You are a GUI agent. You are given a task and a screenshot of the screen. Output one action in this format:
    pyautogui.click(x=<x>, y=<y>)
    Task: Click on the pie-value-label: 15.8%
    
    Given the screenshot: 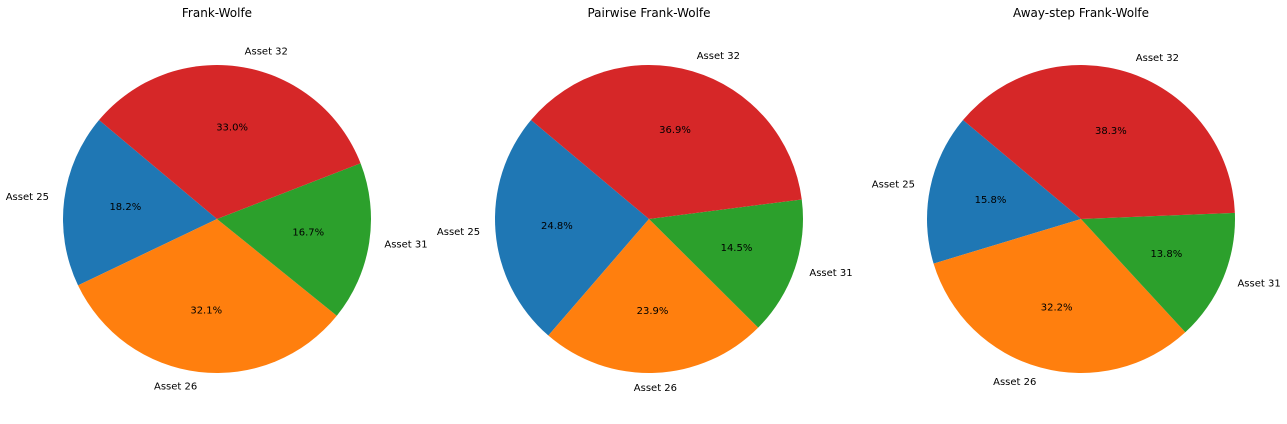 What is the action you would take?
    pyautogui.click(x=991, y=200)
    